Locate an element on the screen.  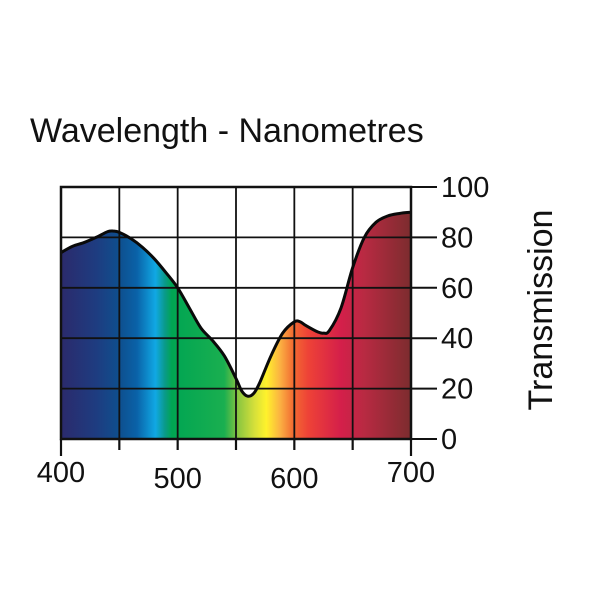
y-tick-label: 20 is located at coordinates (457, 390).